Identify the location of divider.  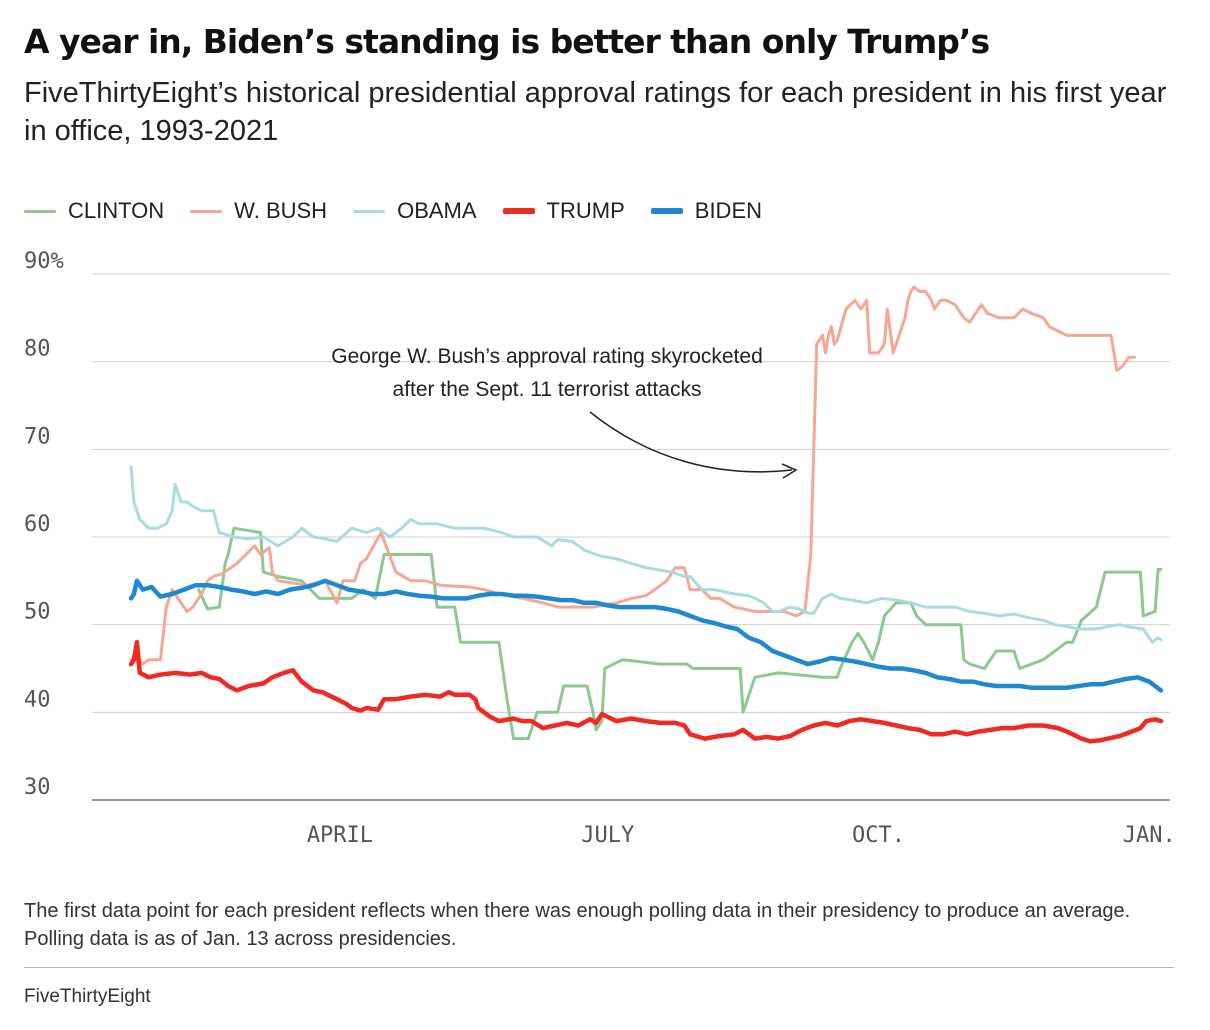
(599, 967).